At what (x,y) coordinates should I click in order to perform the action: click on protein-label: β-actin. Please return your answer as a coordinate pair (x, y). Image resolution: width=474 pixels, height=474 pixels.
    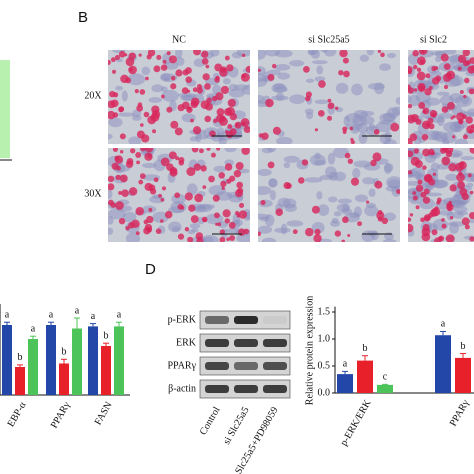
    Looking at the image, I should click on (182, 388).